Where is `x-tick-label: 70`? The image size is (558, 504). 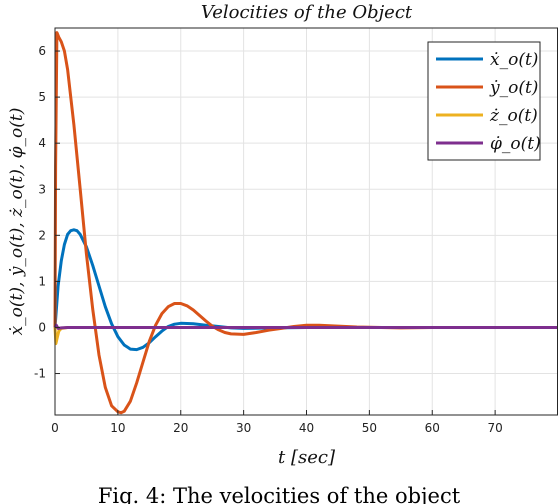
x-tick-label: 70 is located at coordinates (494, 428).